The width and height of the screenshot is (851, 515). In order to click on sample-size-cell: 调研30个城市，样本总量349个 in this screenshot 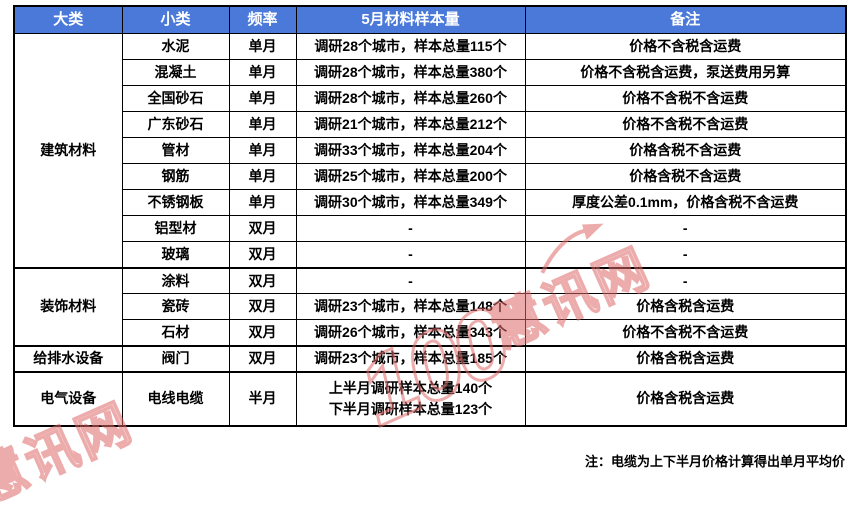, I will do `click(410, 202)`.